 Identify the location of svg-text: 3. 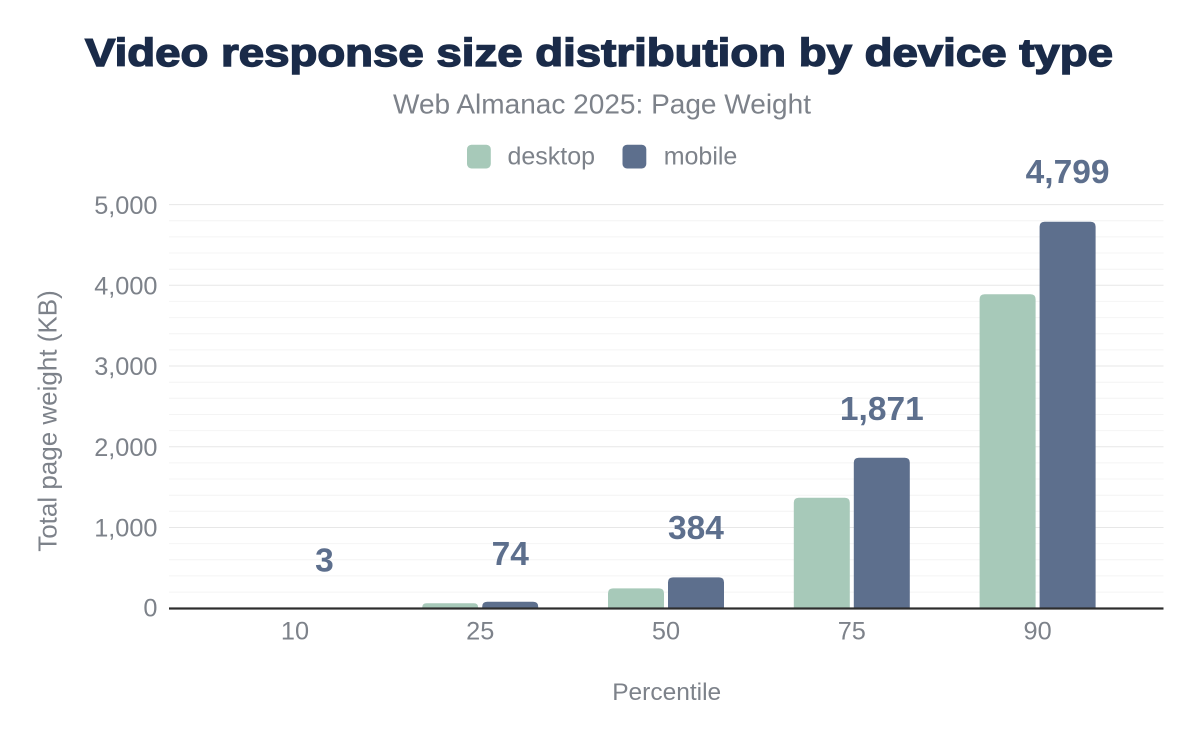
(324, 561).